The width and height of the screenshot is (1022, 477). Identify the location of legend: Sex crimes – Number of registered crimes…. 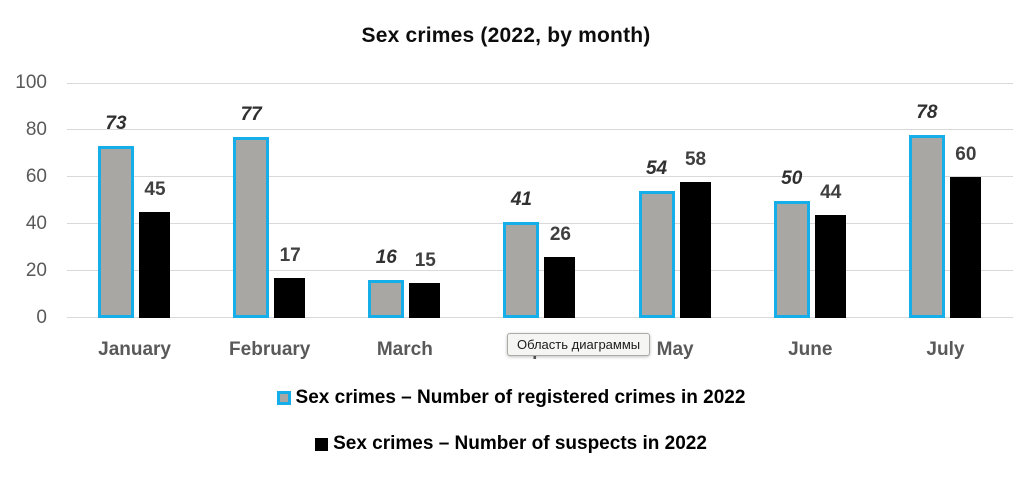
(511, 421).